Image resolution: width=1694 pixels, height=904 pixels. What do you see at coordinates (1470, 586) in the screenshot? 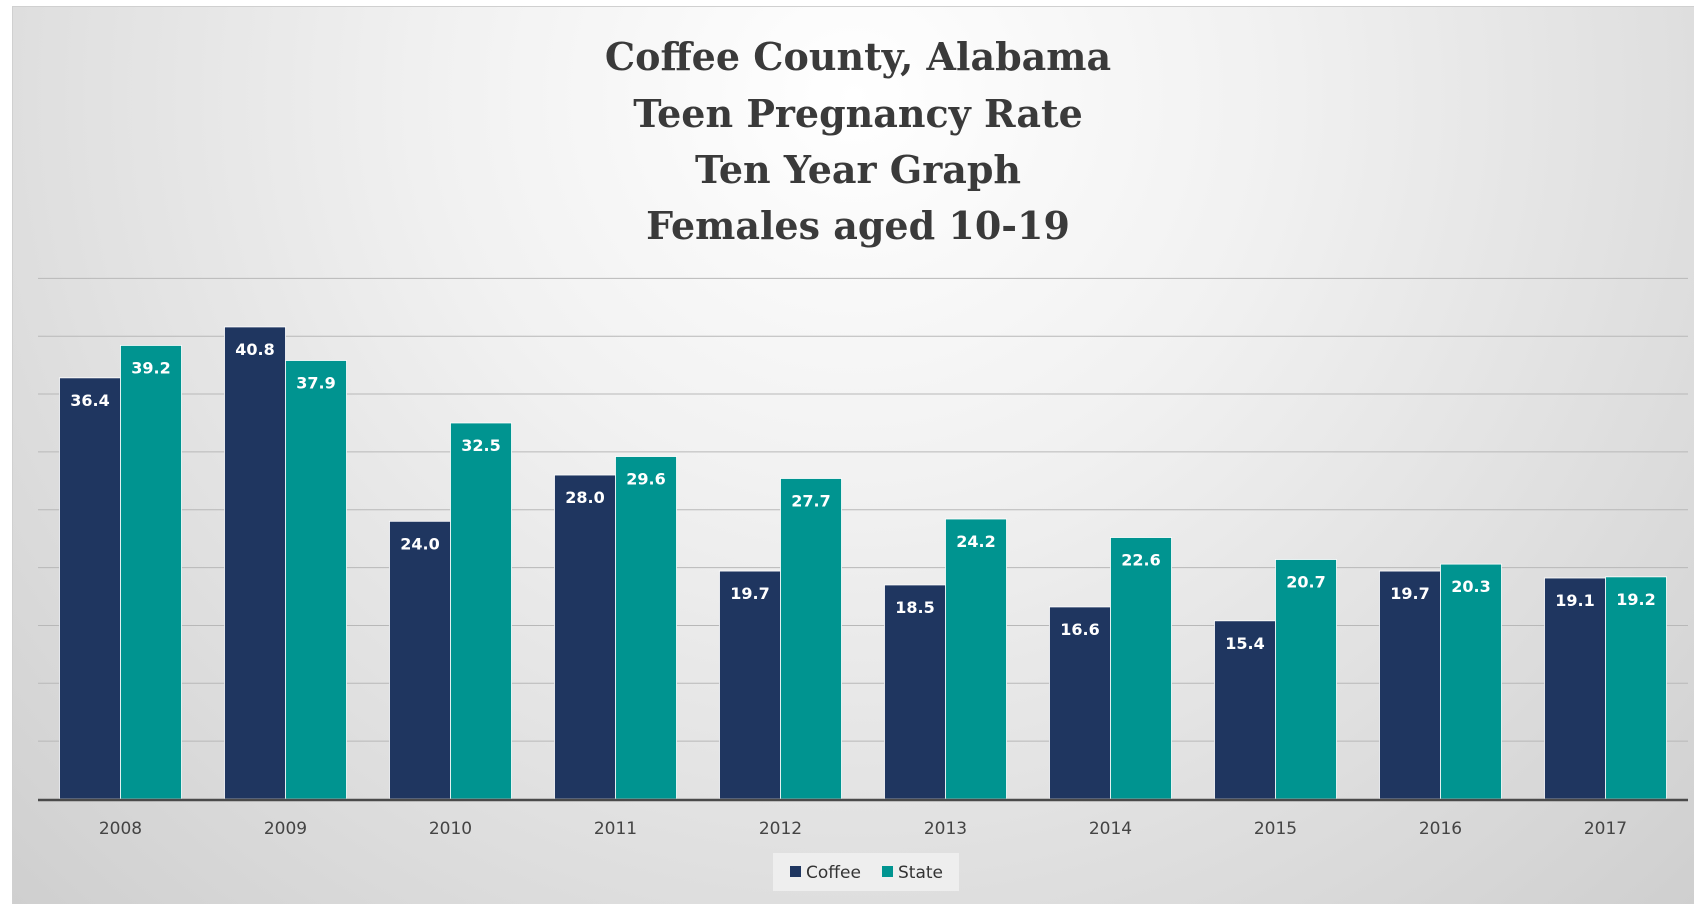
I see `data-label-state-2016: 20.3` at bounding box center [1470, 586].